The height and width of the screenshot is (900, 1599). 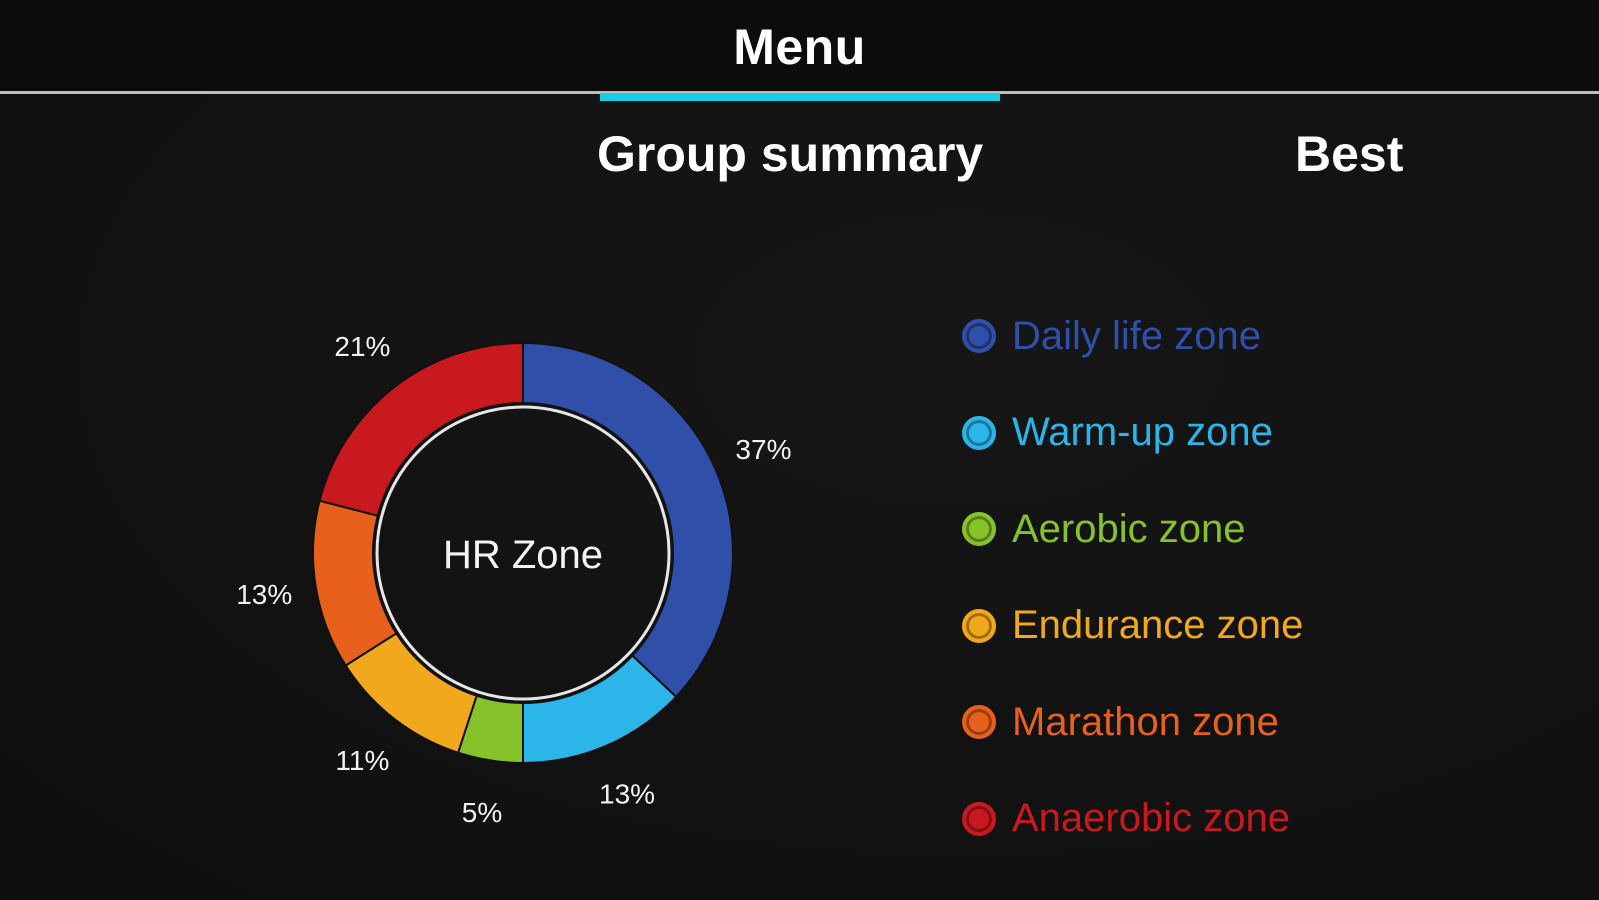 I want to click on legend-item-aerobic-zone: Aerobic zone, so click(x=1132, y=529).